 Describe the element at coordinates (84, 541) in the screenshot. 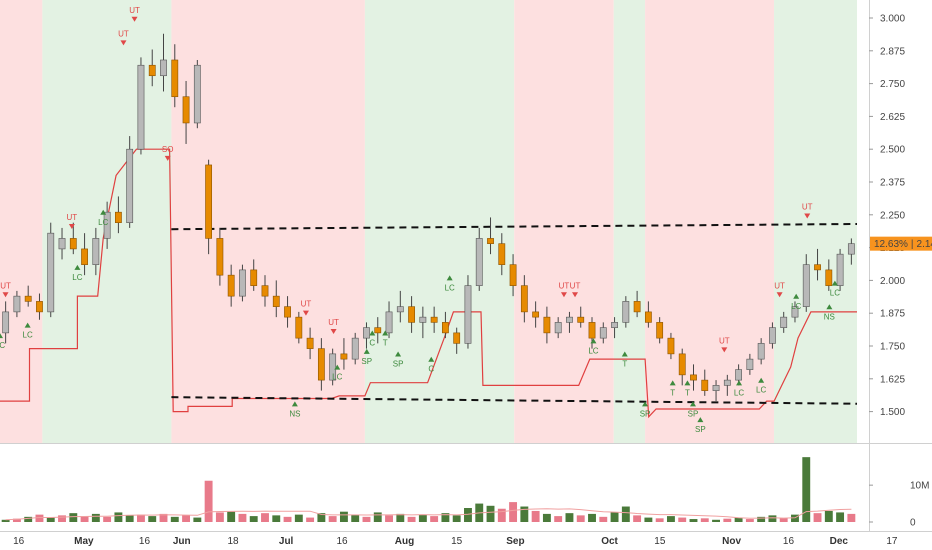

I see `time-axis-label: May` at that location.